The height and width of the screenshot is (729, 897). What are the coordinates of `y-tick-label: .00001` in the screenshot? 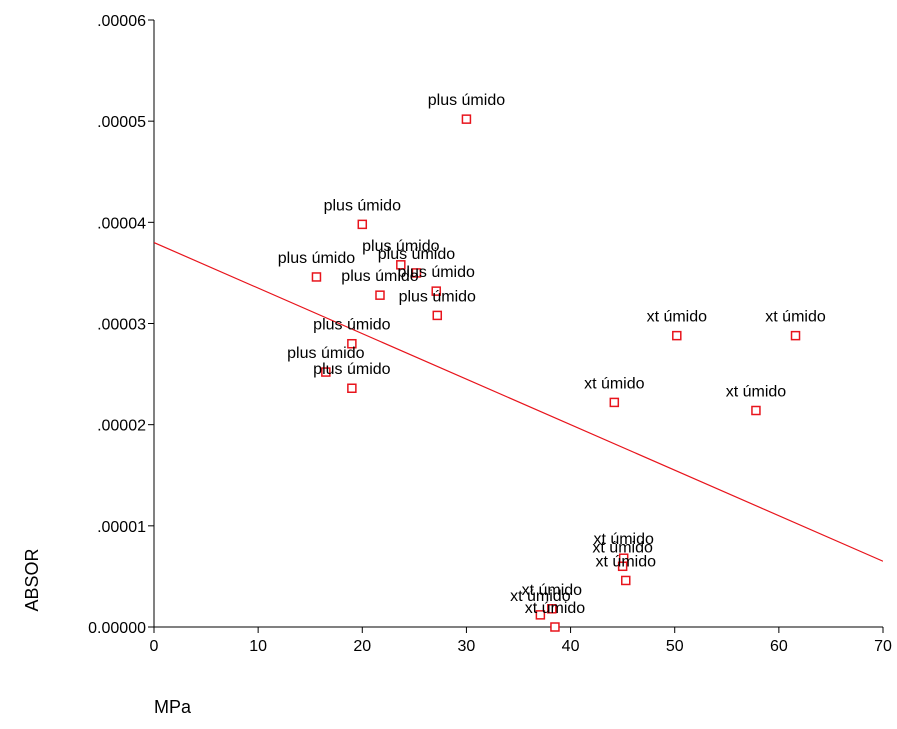 It's located at (121, 527).